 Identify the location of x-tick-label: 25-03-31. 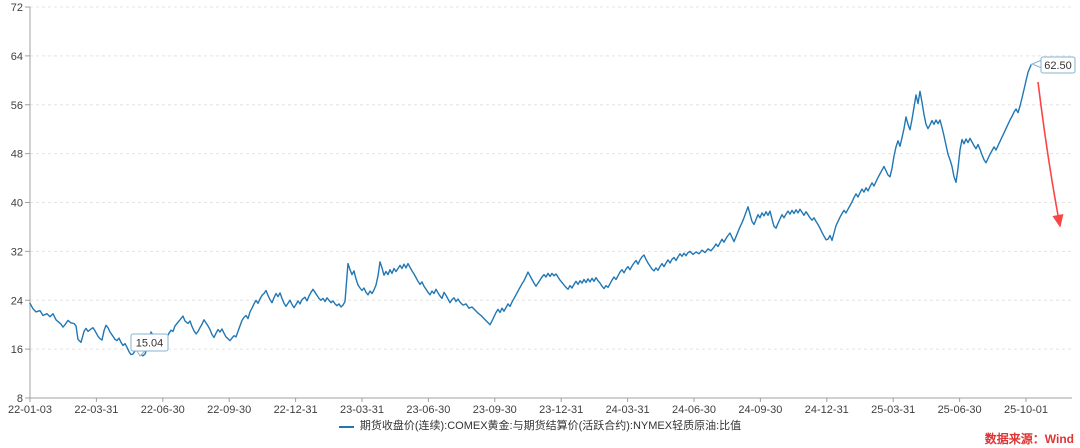
(893, 410).